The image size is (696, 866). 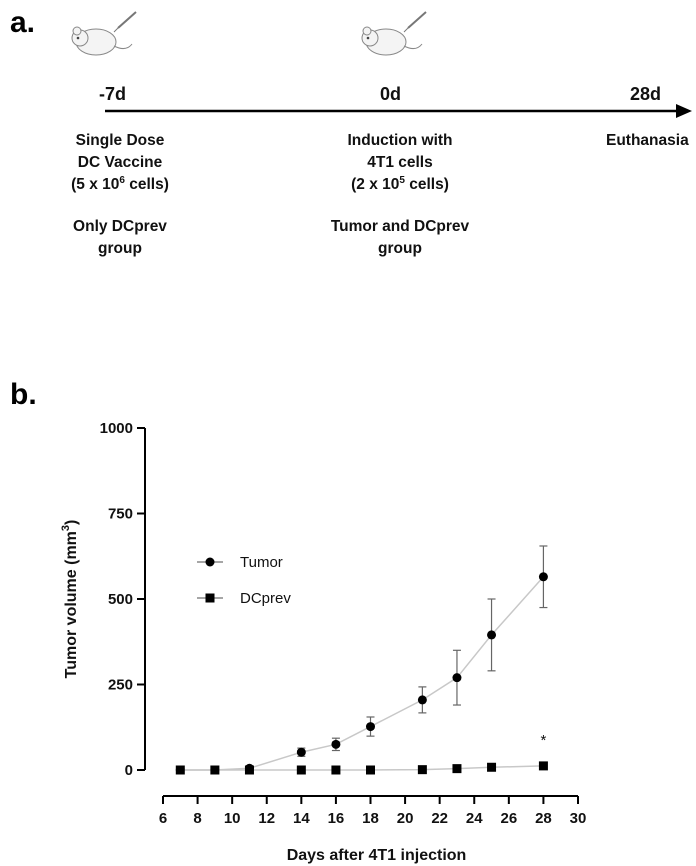 I want to click on event-vaccine-group-line-2: group, so click(x=120, y=248).